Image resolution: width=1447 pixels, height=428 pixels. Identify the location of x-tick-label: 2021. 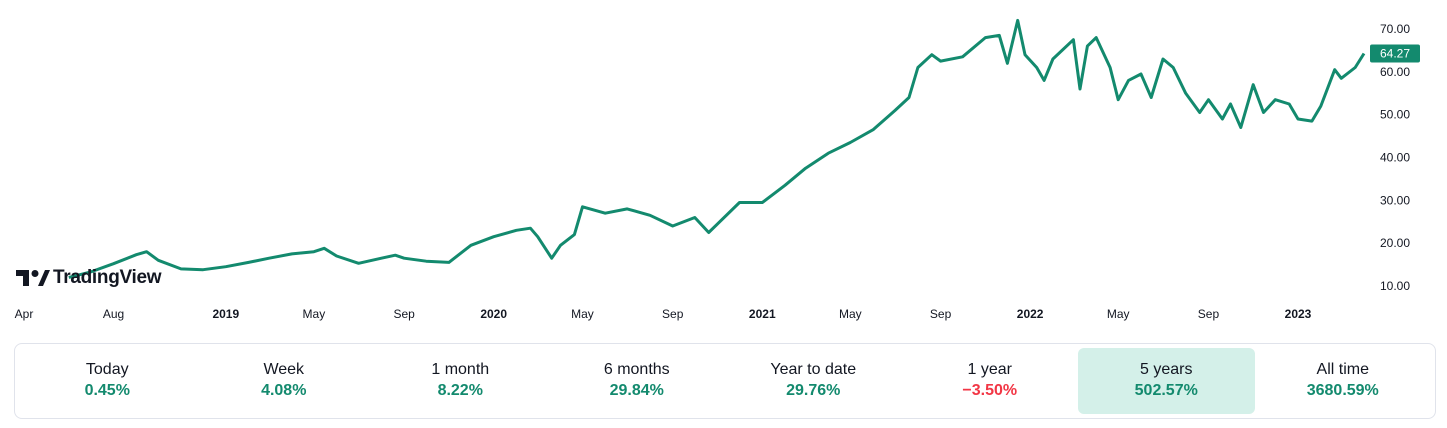
(762, 314).